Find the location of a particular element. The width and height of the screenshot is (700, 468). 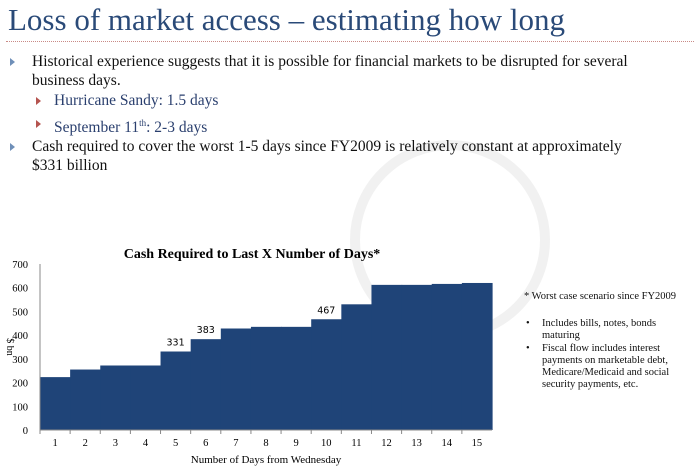

x-tick-label: 3 is located at coordinates (115, 443).